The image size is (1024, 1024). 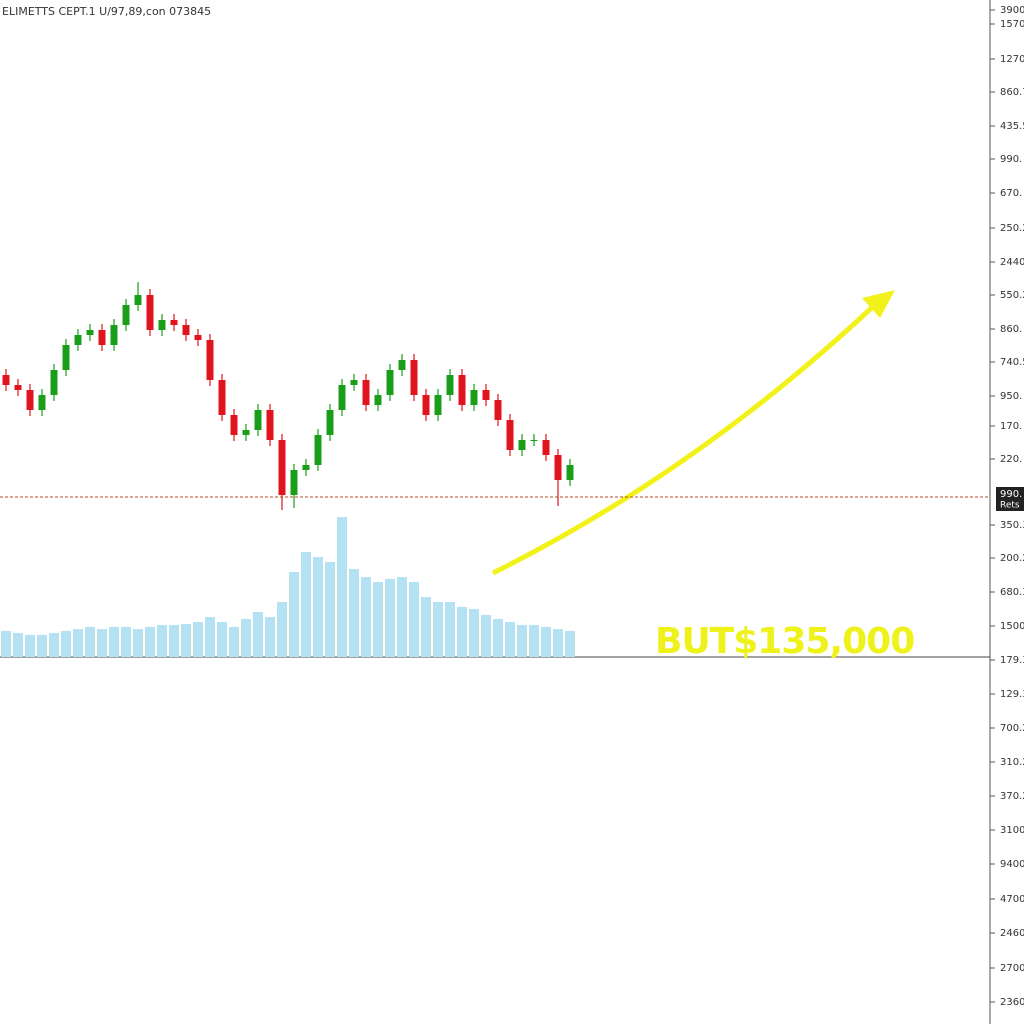 I want to click on axis-label: 350.3, so click(x=1012, y=525).